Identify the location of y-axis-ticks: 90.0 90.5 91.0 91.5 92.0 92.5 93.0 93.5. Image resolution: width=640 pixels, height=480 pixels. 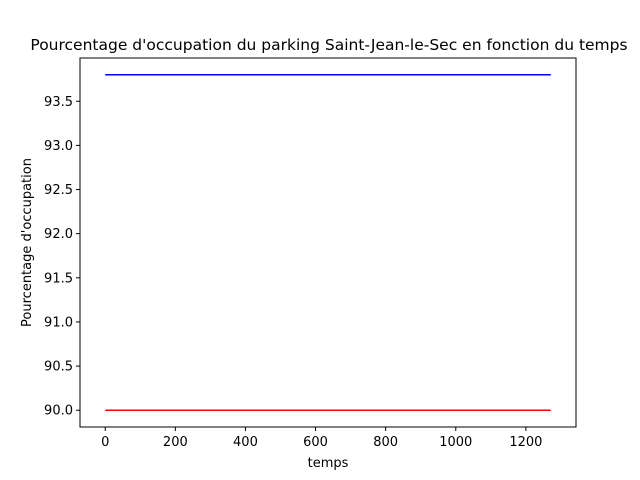
(62, 257).